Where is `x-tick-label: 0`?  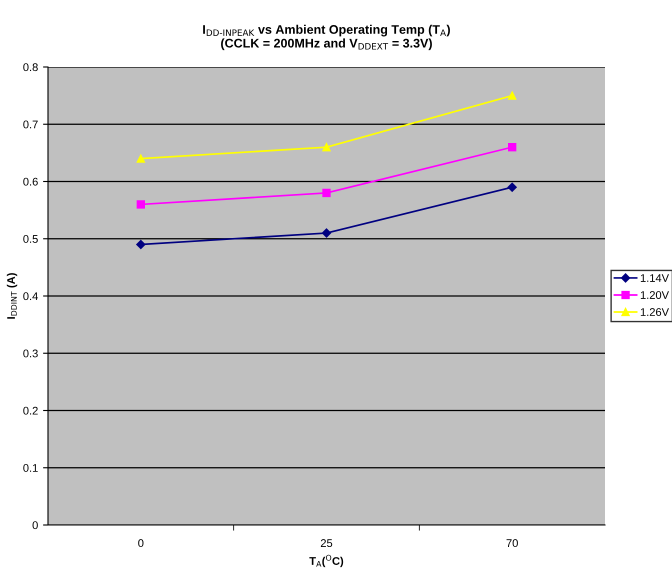 x-tick-label: 0 is located at coordinates (141, 543).